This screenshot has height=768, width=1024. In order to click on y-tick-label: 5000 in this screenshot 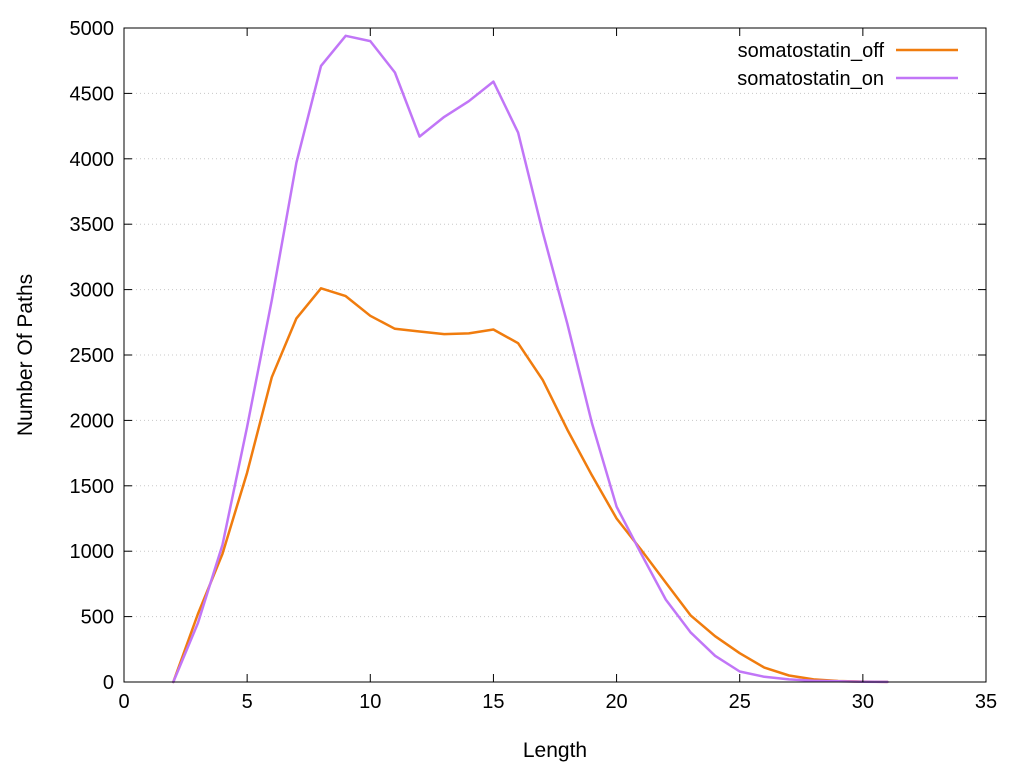, I will do `click(92, 29)`.